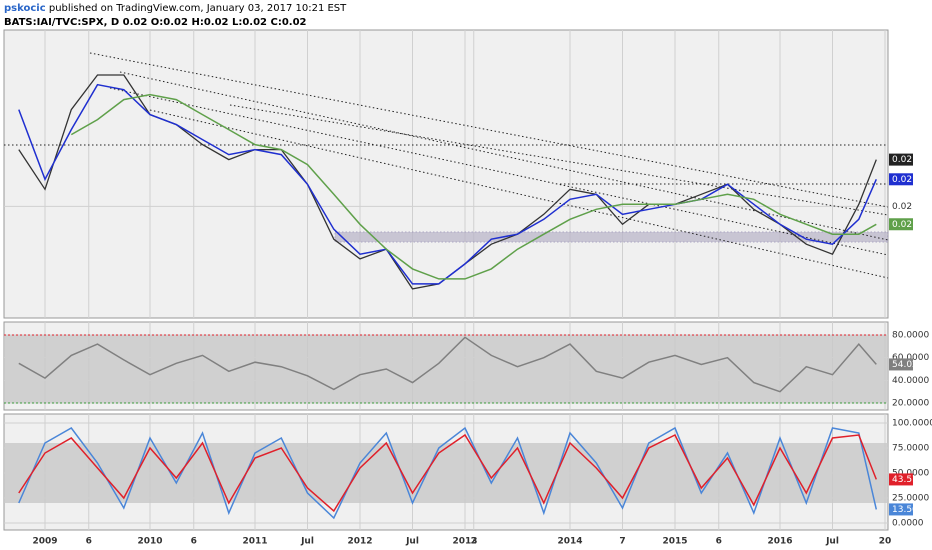  I want to click on support-zone, so click(611, 237).